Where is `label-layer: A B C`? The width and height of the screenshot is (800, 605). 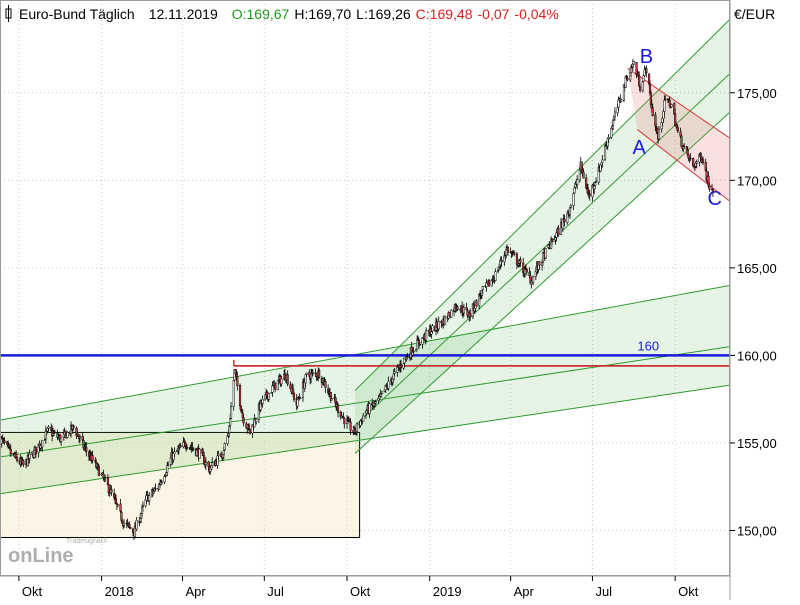 label-layer: A B C is located at coordinates (677, 128).